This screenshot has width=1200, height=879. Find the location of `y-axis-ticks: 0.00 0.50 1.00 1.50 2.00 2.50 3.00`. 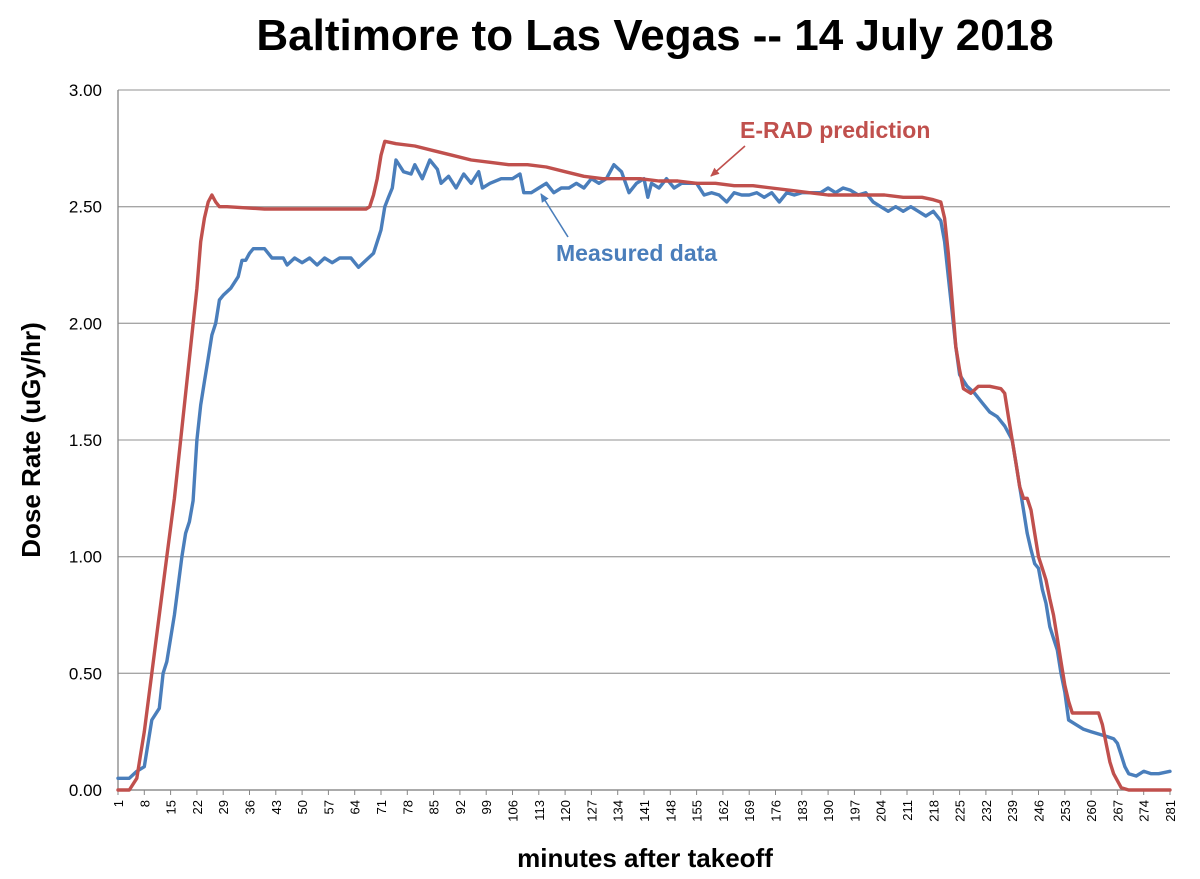

y-axis-ticks: 0.00 0.50 1.00 1.50 2.00 2.50 3.00 is located at coordinates (85, 440).